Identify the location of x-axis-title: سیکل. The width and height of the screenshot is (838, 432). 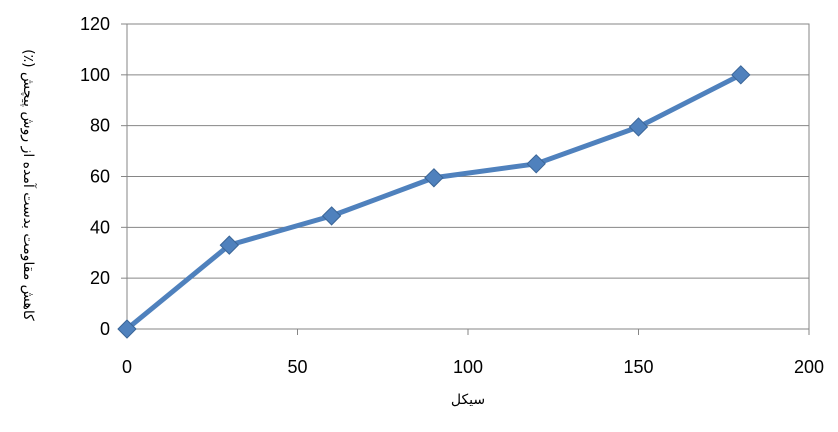
(468, 400).